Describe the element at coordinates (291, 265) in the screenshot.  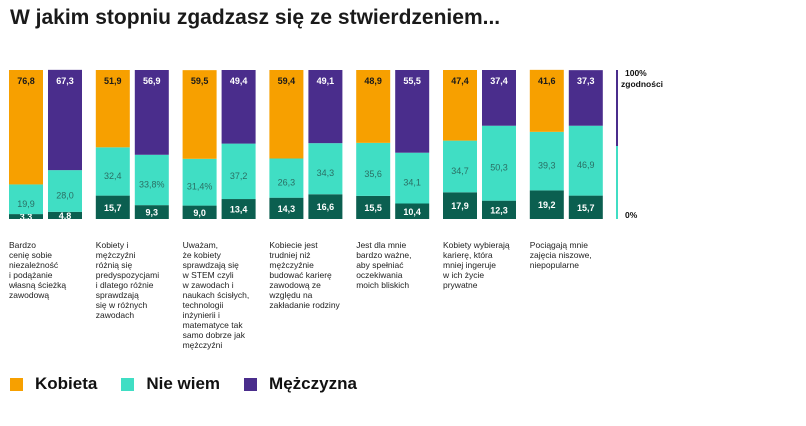
I see `category-label-line: mężczyźnie` at that location.